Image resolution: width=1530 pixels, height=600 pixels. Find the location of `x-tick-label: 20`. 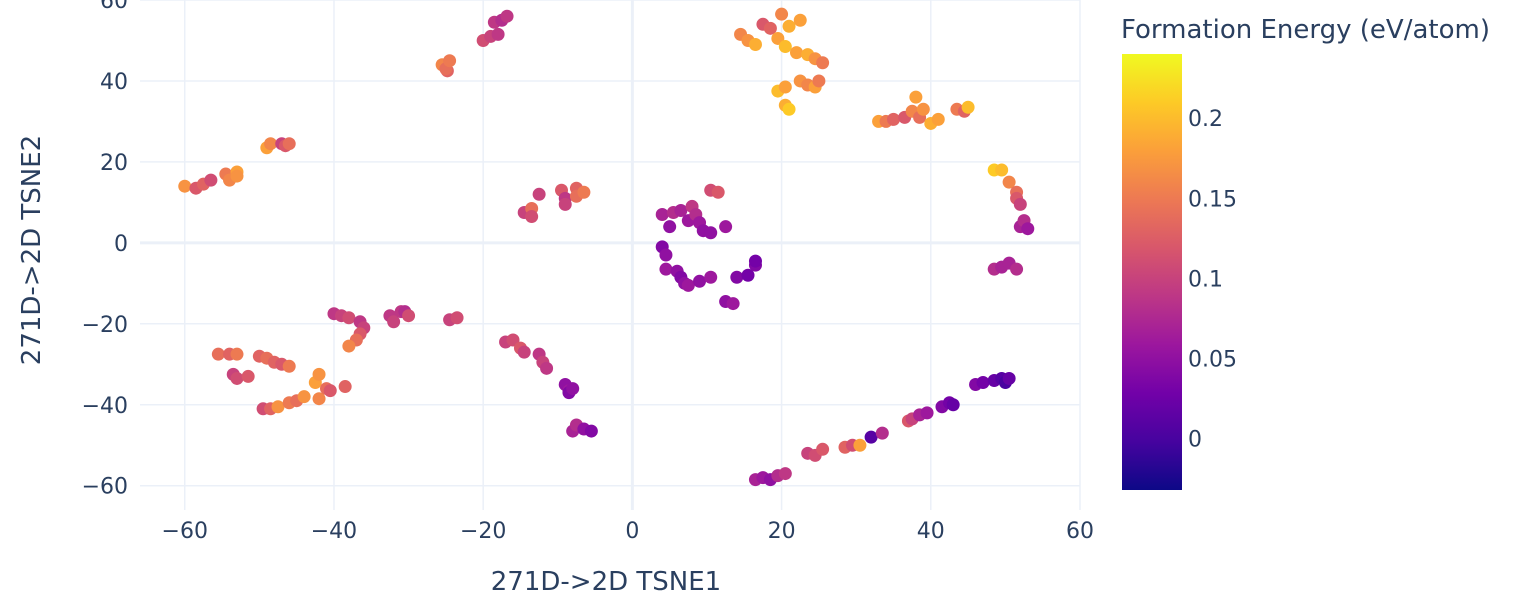

x-tick-label: 20 is located at coordinates (782, 531).